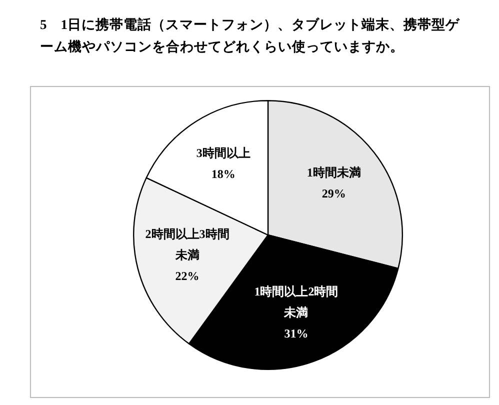 The width and height of the screenshot is (499, 405). I want to click on slice-label: 2時間以上3時間未満, so click(187, 244).